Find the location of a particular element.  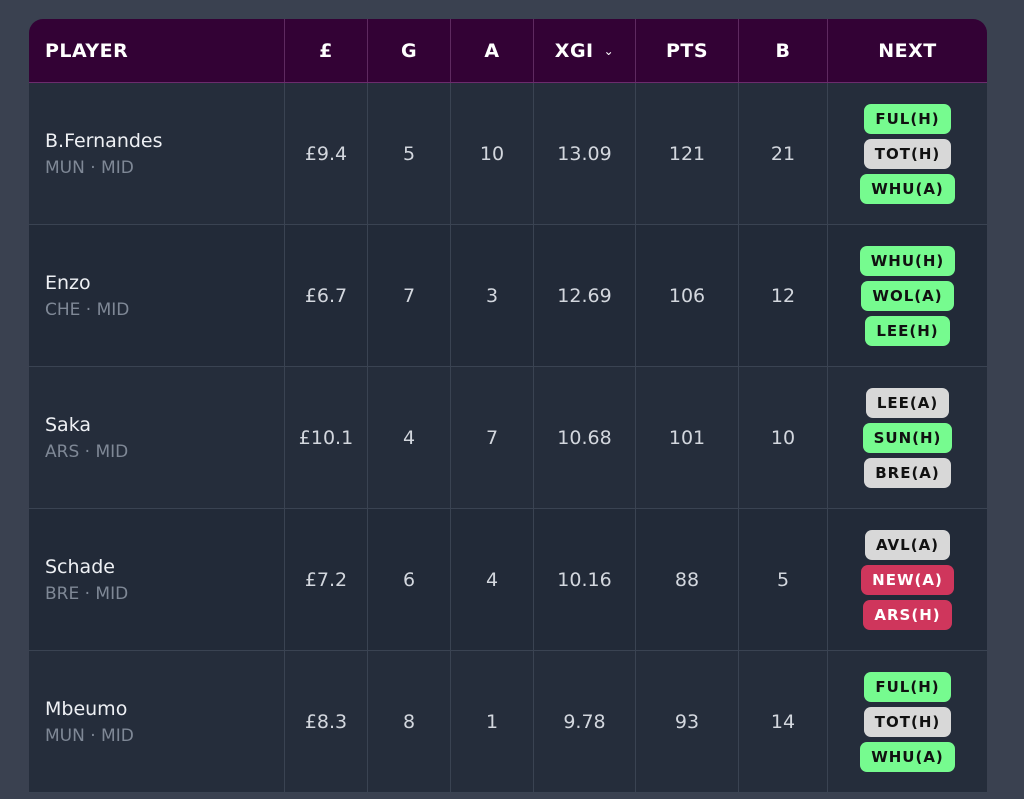

next-fixtures-cell: AVL(A) NEW(A) ARS(H) is located at coordinates (907, 579).